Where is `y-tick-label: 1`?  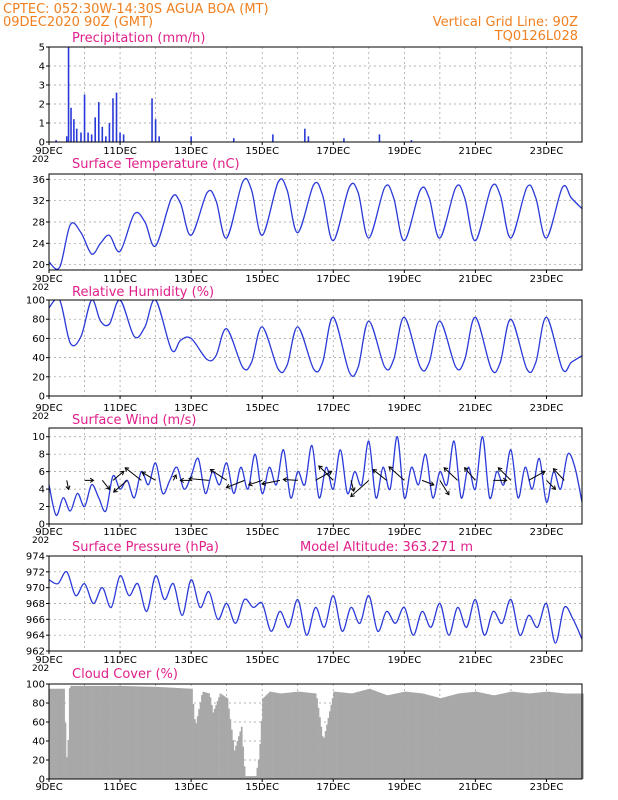 y-tick-label: 1 is located at coordinates (42, 124).